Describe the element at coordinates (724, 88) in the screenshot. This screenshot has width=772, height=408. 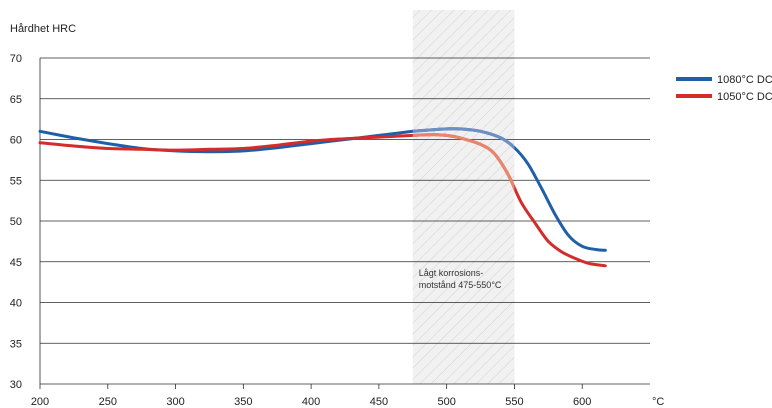
I see `legend: 1080°C DC 1050°C DC` at that location.